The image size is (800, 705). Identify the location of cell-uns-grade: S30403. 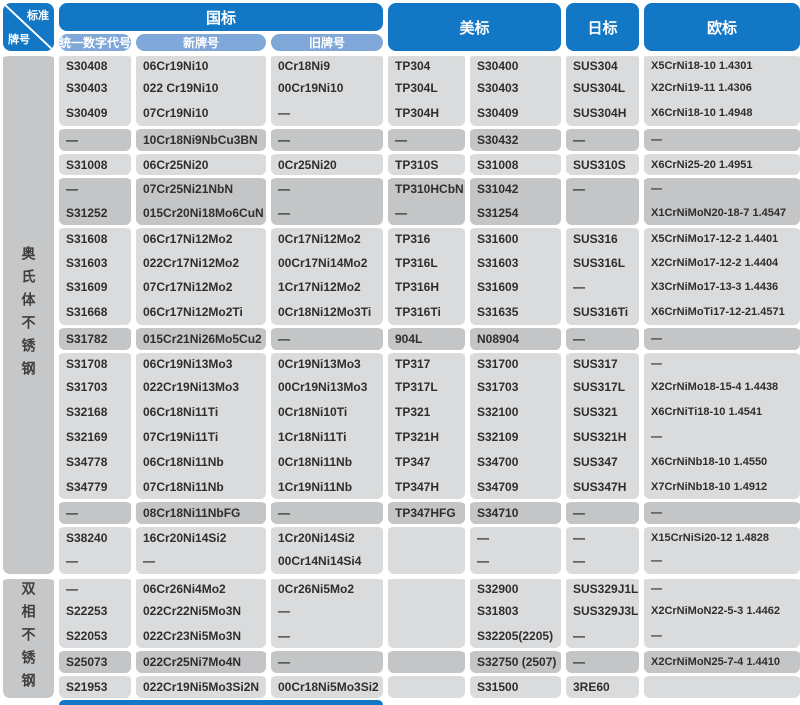
(515, 88).